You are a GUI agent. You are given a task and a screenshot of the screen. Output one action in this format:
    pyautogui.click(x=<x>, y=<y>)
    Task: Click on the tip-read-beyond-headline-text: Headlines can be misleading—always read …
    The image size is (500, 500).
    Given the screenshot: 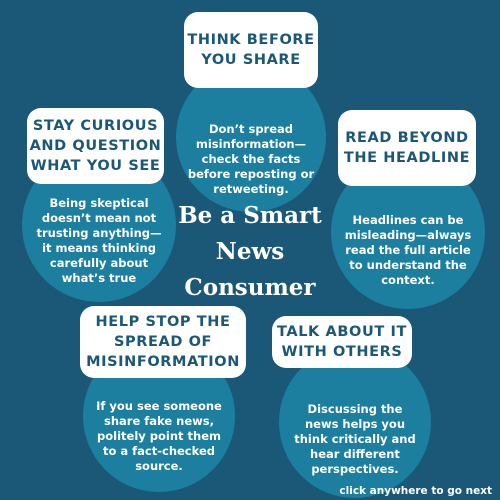 What is the action you would take?
    pyautogui.click(x=408, y=249)
    